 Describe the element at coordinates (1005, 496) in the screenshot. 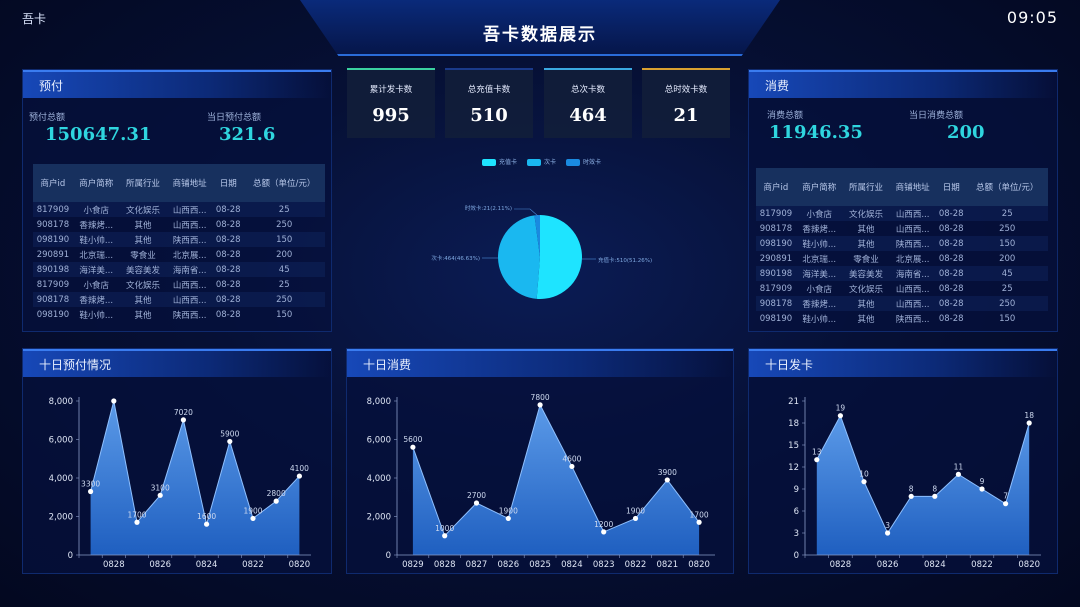

I see `data-label: 7` at that location.